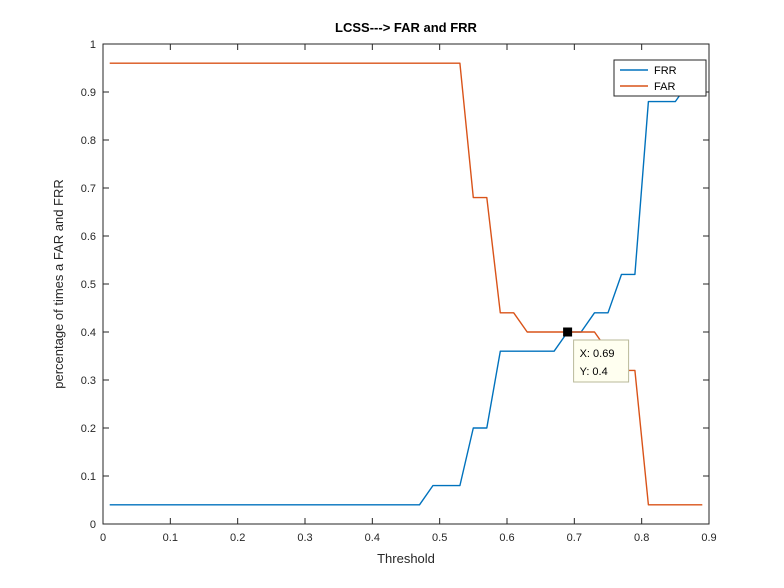 This screenshot has height=588, width=784. Describe the element at coordinates (88, 141) in the screenshot. I see `y-tick-label: 0.8` at that location.